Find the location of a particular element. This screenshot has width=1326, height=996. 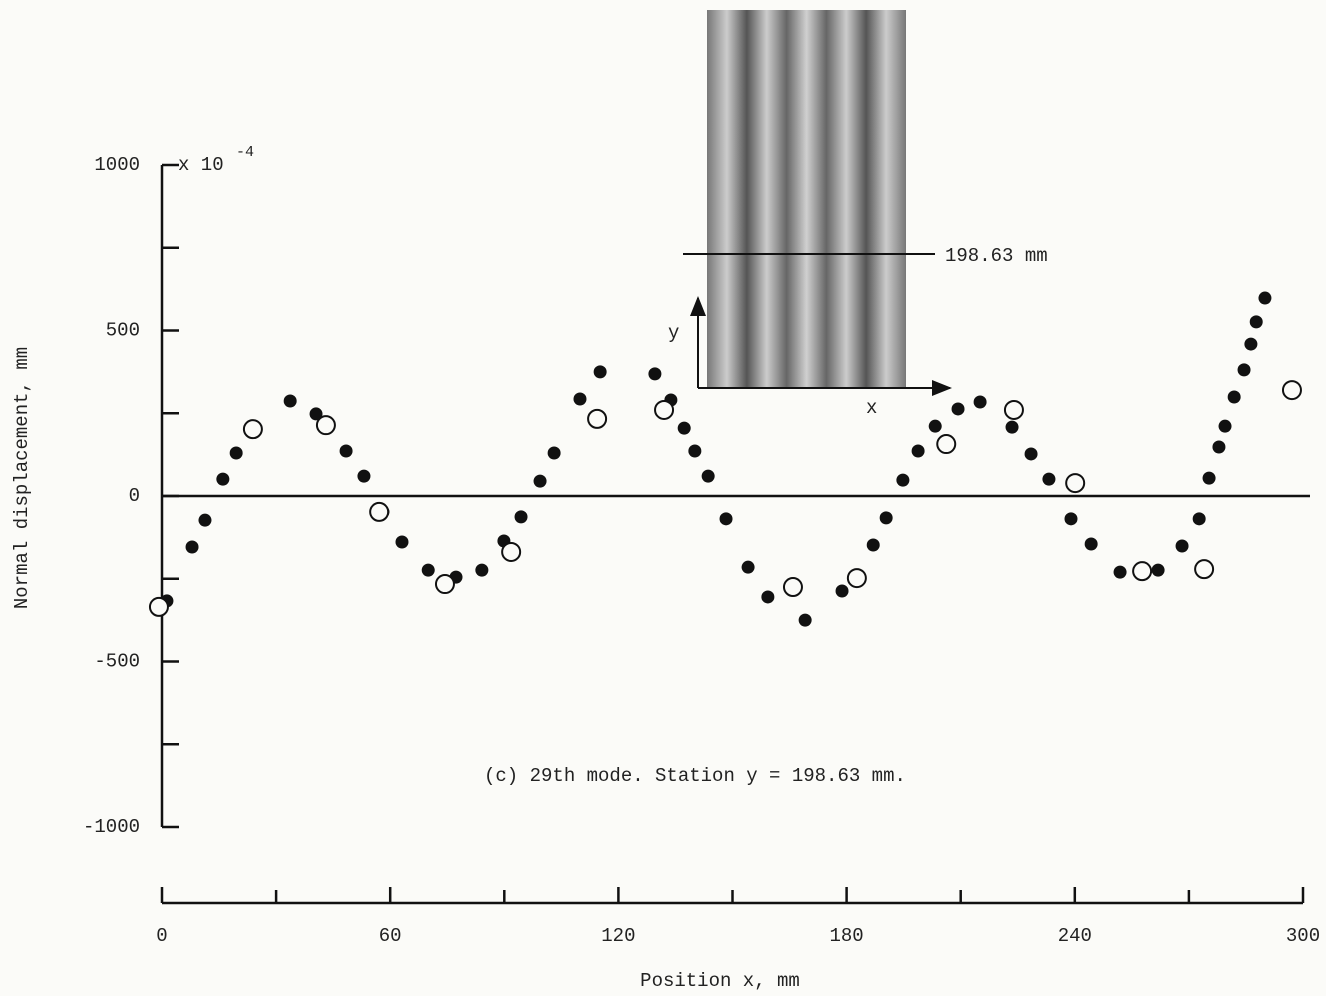

x-tick-label: 180 is located at coordinates (846, 936).